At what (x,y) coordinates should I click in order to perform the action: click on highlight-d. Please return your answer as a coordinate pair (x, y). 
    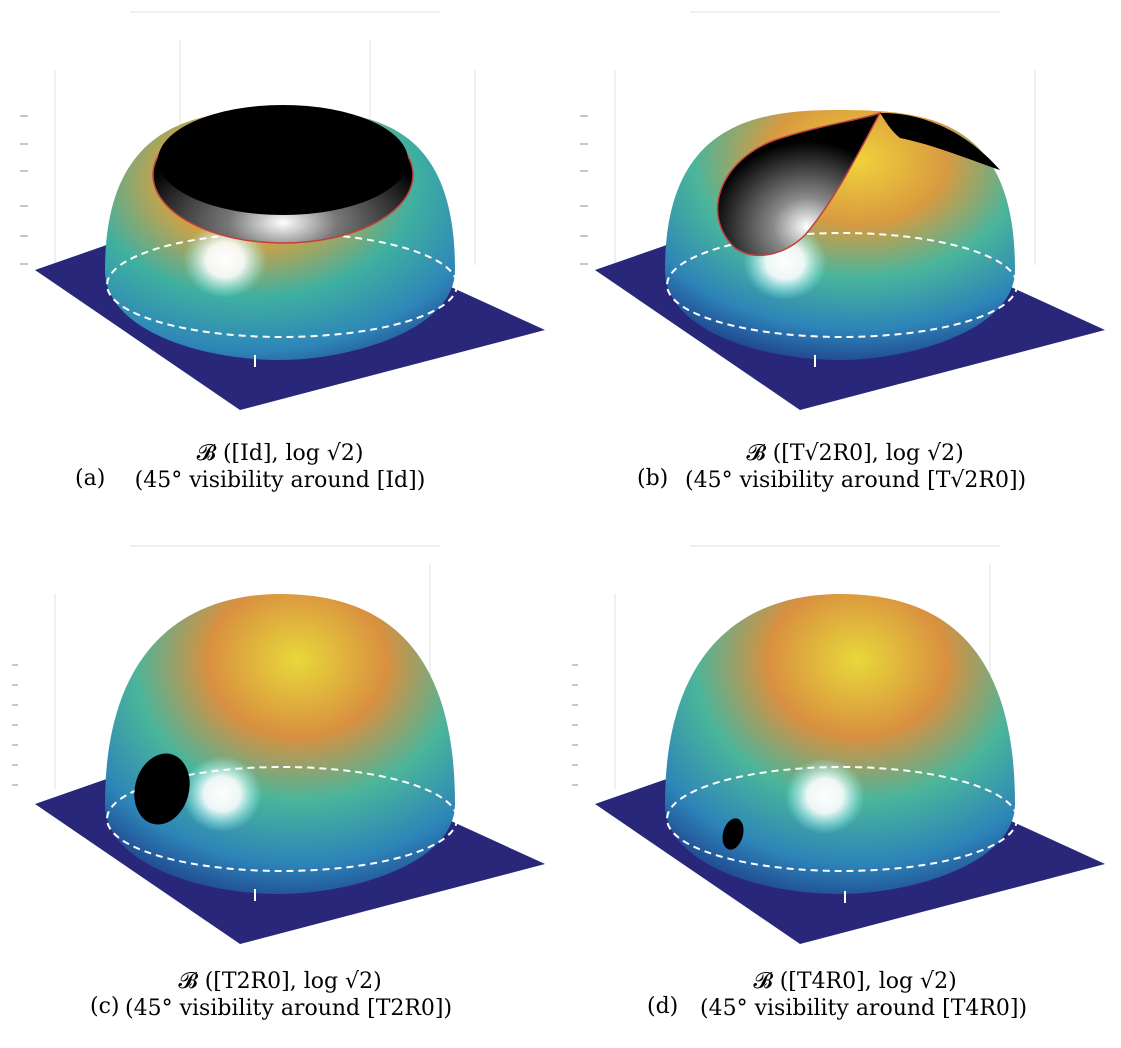
    Looking at the image, I should click on (825, 796).